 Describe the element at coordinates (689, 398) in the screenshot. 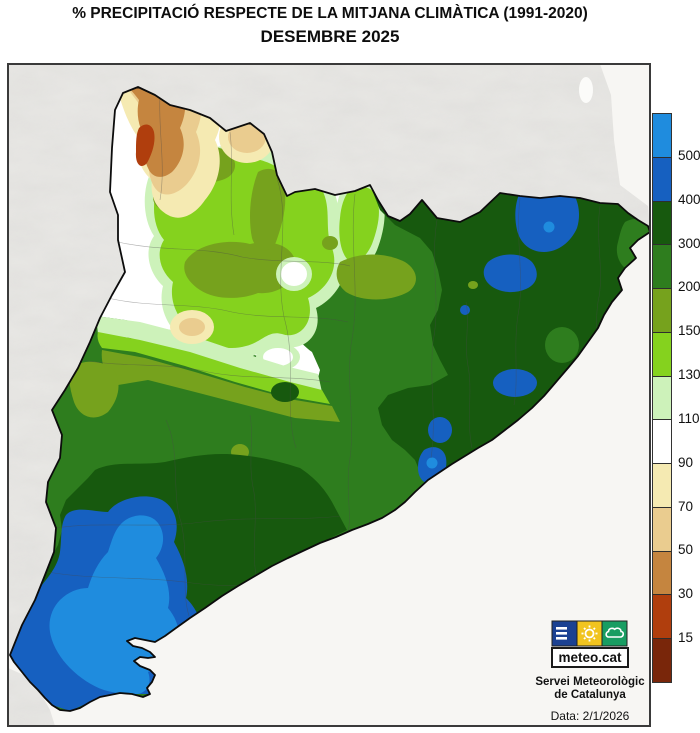

I see `legend-labels: 500 400 300 200 150 130 110 90 70 50 30 15` at that location.